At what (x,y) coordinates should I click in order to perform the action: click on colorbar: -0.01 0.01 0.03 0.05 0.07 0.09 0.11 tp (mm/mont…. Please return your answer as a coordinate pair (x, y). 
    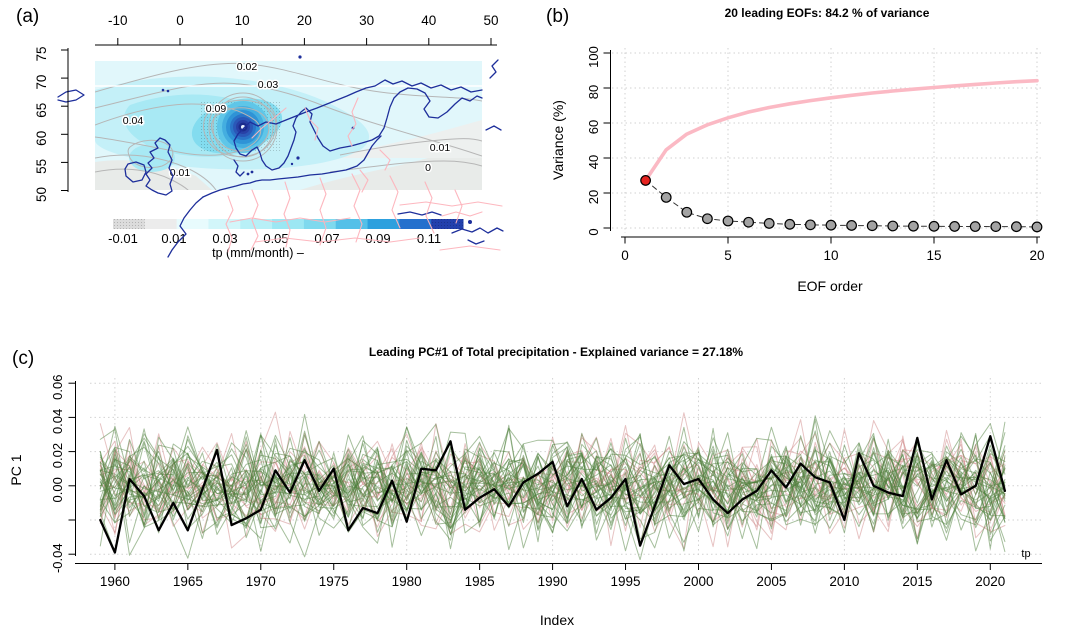
    Looking at the image, I should click on (286, 239).